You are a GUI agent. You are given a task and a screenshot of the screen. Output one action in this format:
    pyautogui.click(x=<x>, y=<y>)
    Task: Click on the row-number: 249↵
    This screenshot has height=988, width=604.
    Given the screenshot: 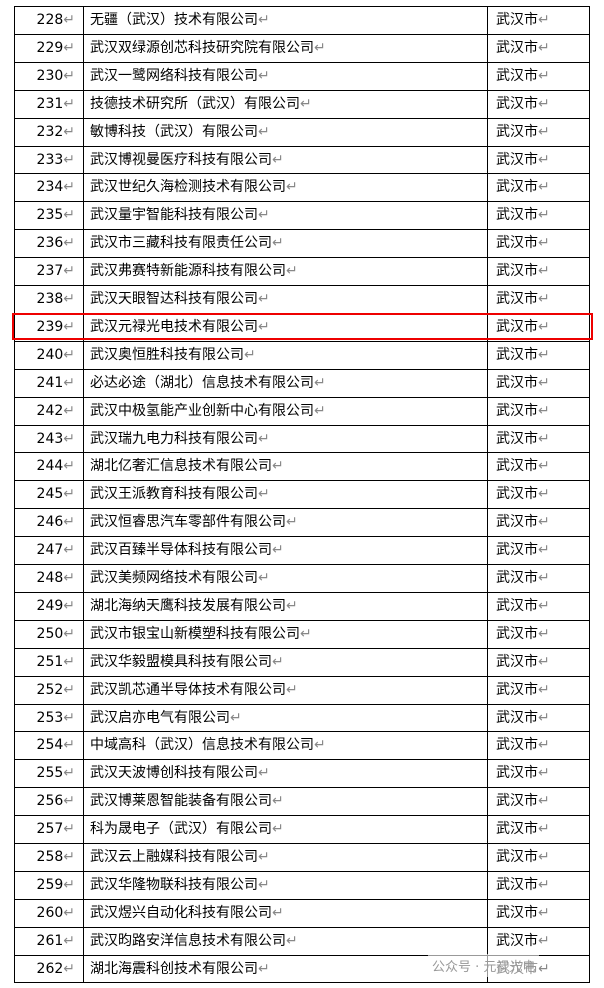 What is the action you would take?
    pyautogui.click(x=48, y=606)
    